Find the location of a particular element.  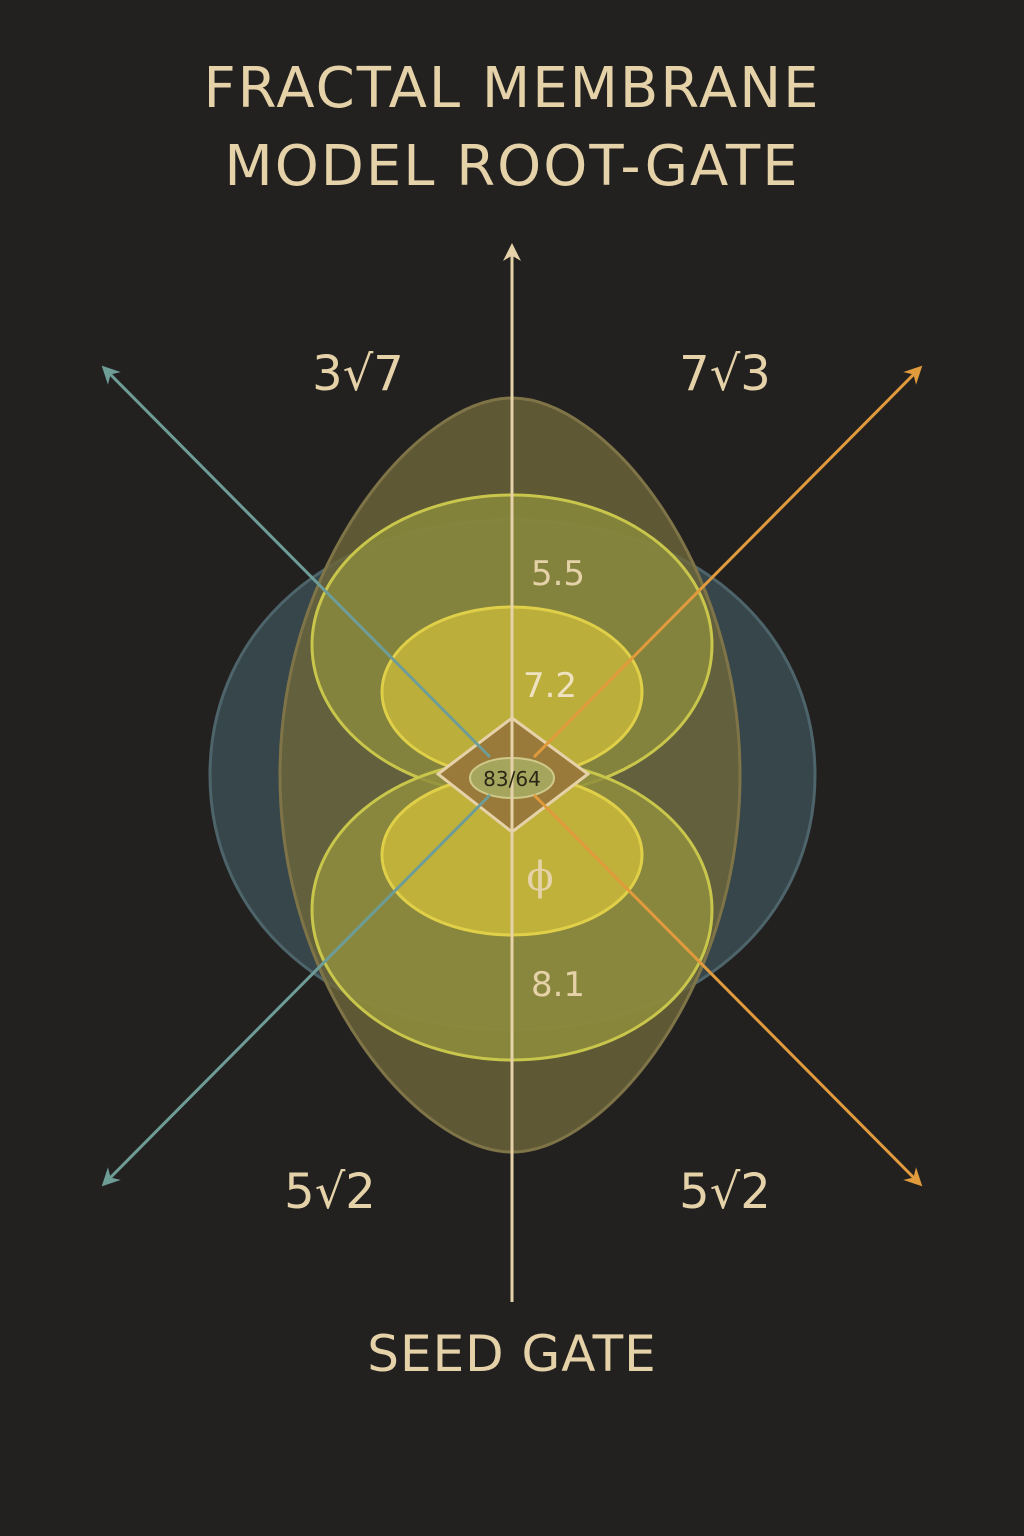

lower-inner-value: ϕ is located at coordinates (539, 877).